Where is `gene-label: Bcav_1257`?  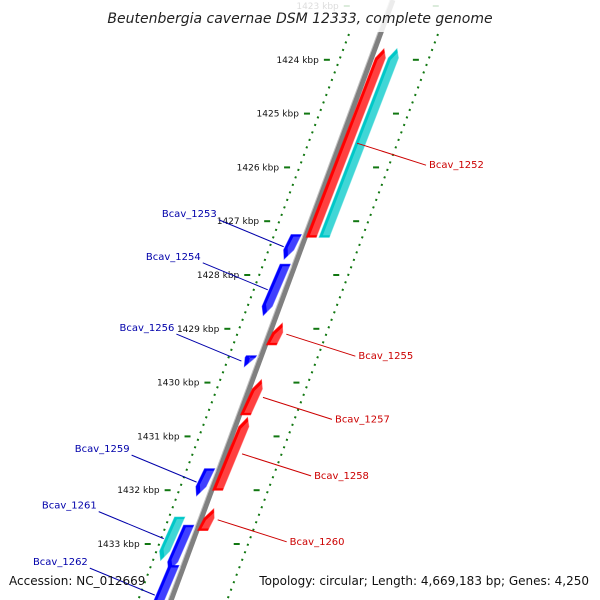
gene-label: Bcav_1257 is located at coordinates (362, 419).